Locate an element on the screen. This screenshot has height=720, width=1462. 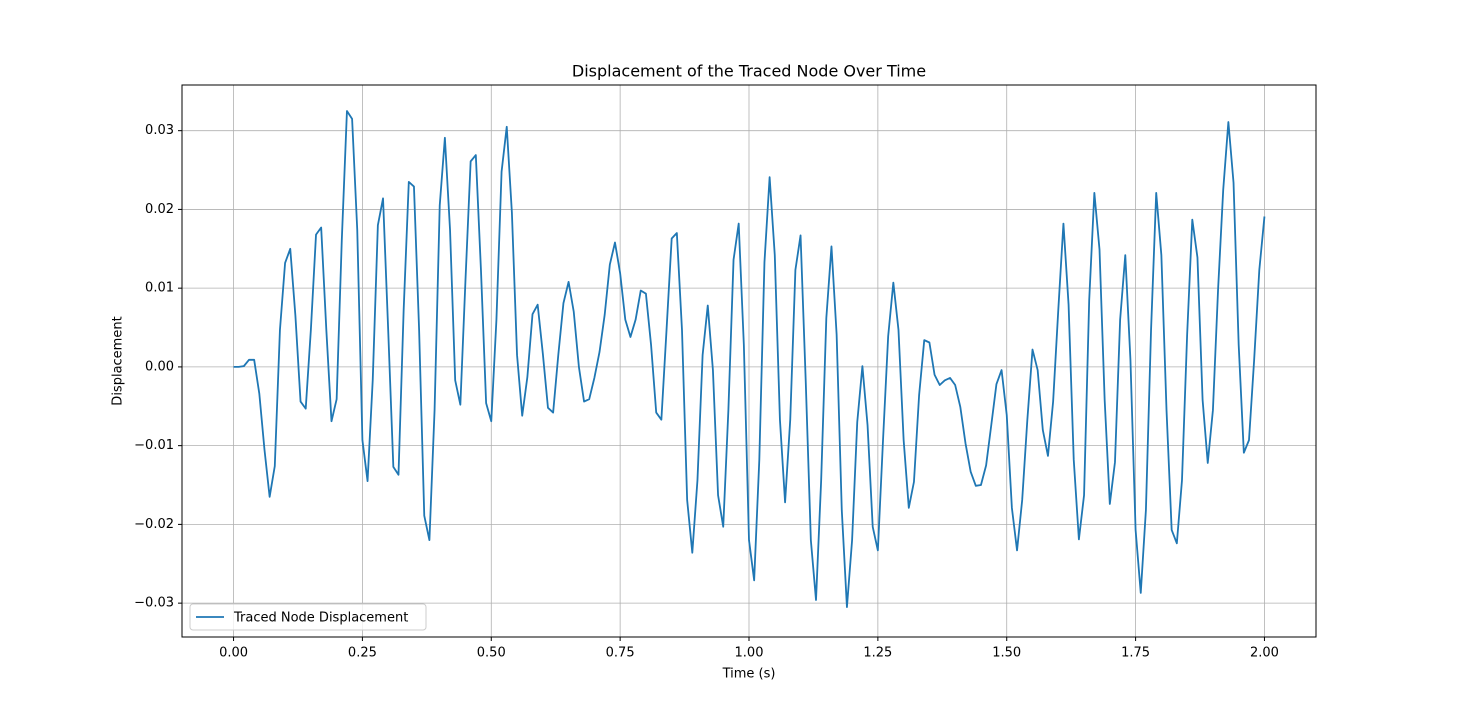
y-tick-label: −0.01 is located at coordinates (154, 445).